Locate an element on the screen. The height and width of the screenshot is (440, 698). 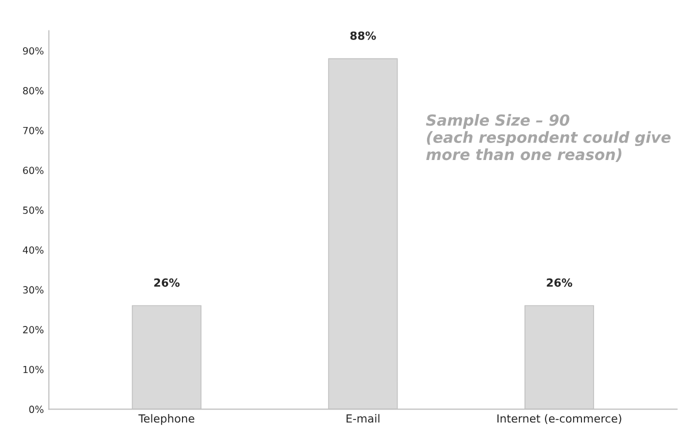
x-tick-label: Telephone is located at coordinates (166, 419).